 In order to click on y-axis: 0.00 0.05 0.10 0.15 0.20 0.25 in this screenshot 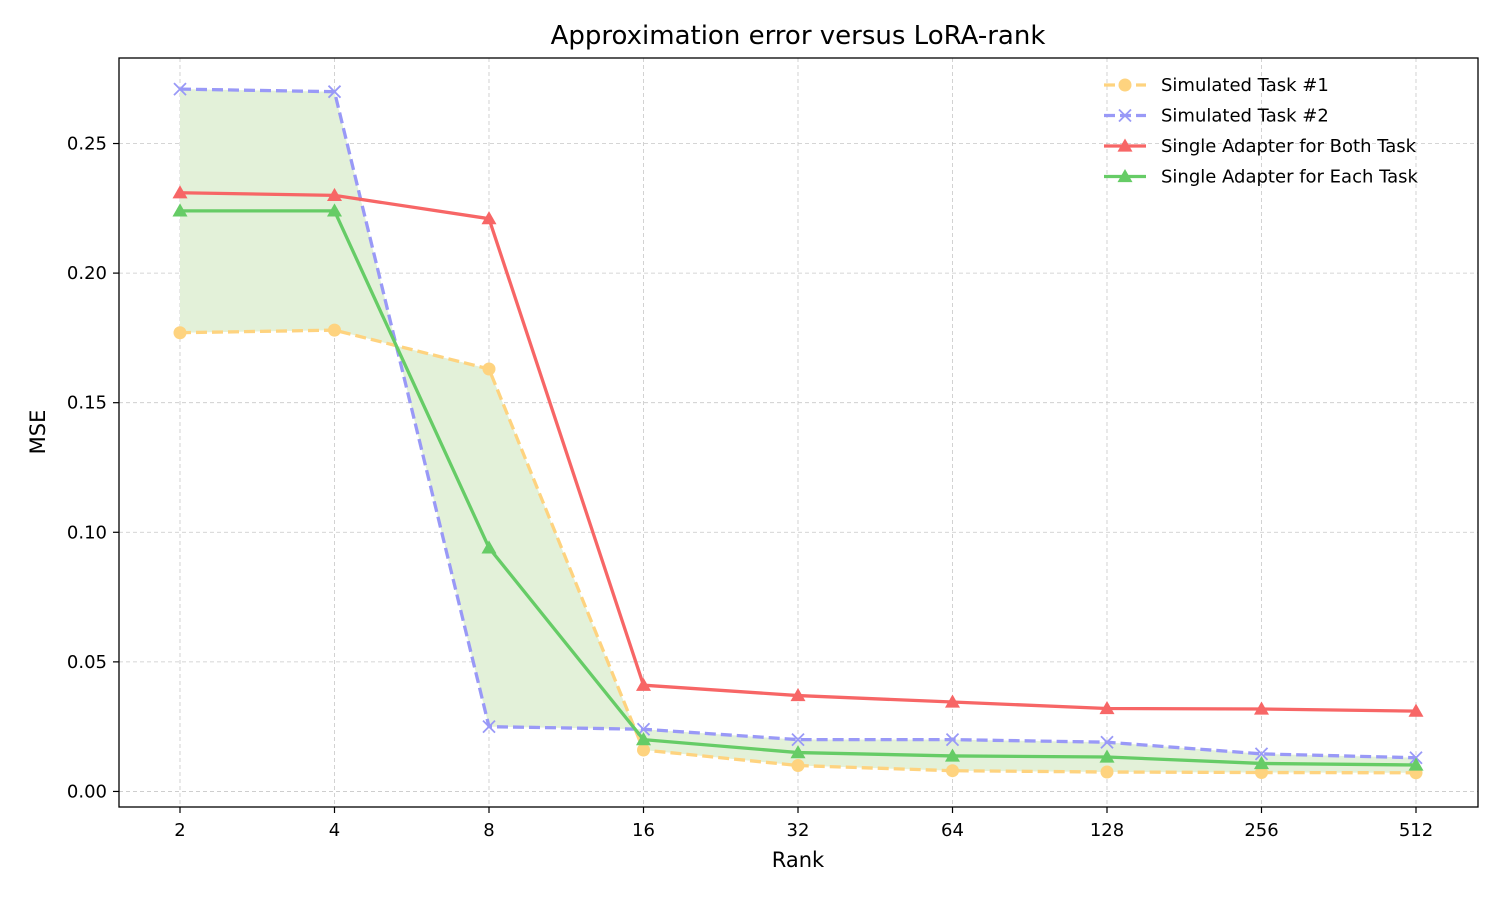, I will do `click(93, 468)`.